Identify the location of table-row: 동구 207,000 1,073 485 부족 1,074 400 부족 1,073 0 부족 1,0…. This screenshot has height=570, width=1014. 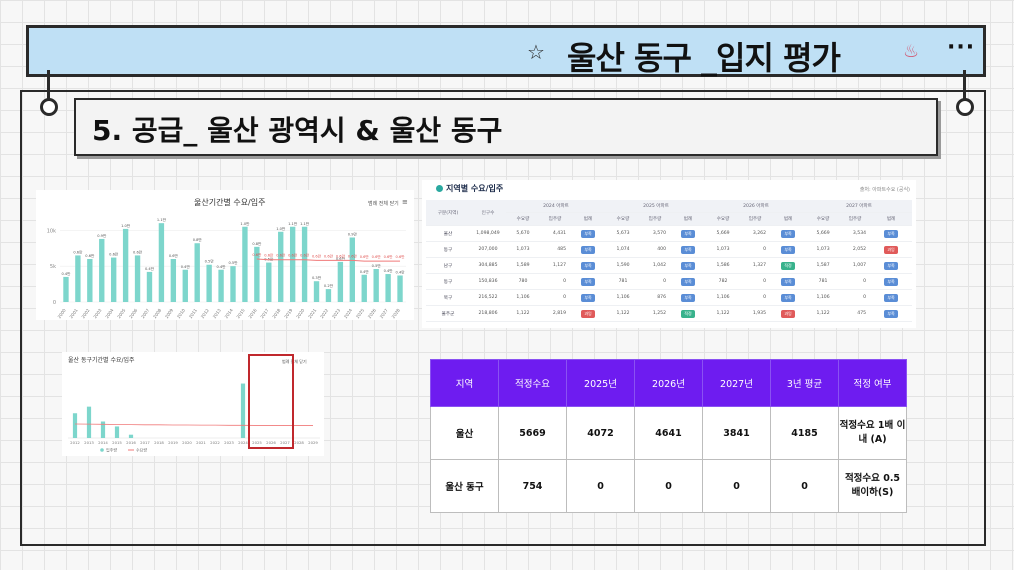
(669, 249).